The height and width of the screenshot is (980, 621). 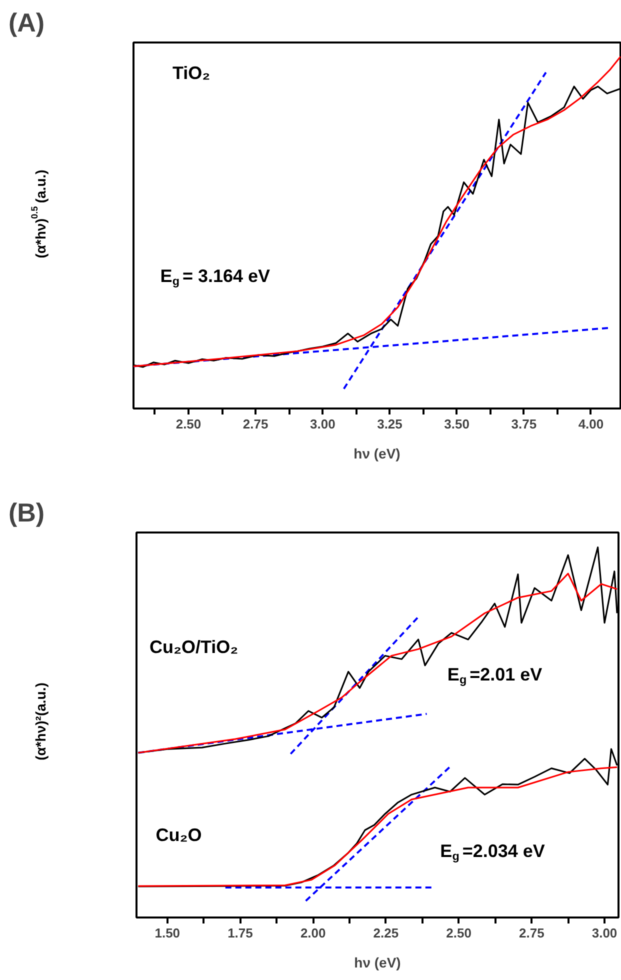 What do you see at coordinates (179, 835) in the screenshot?
I see `annotation: Cu₂O` at bounding box center [179, 835].